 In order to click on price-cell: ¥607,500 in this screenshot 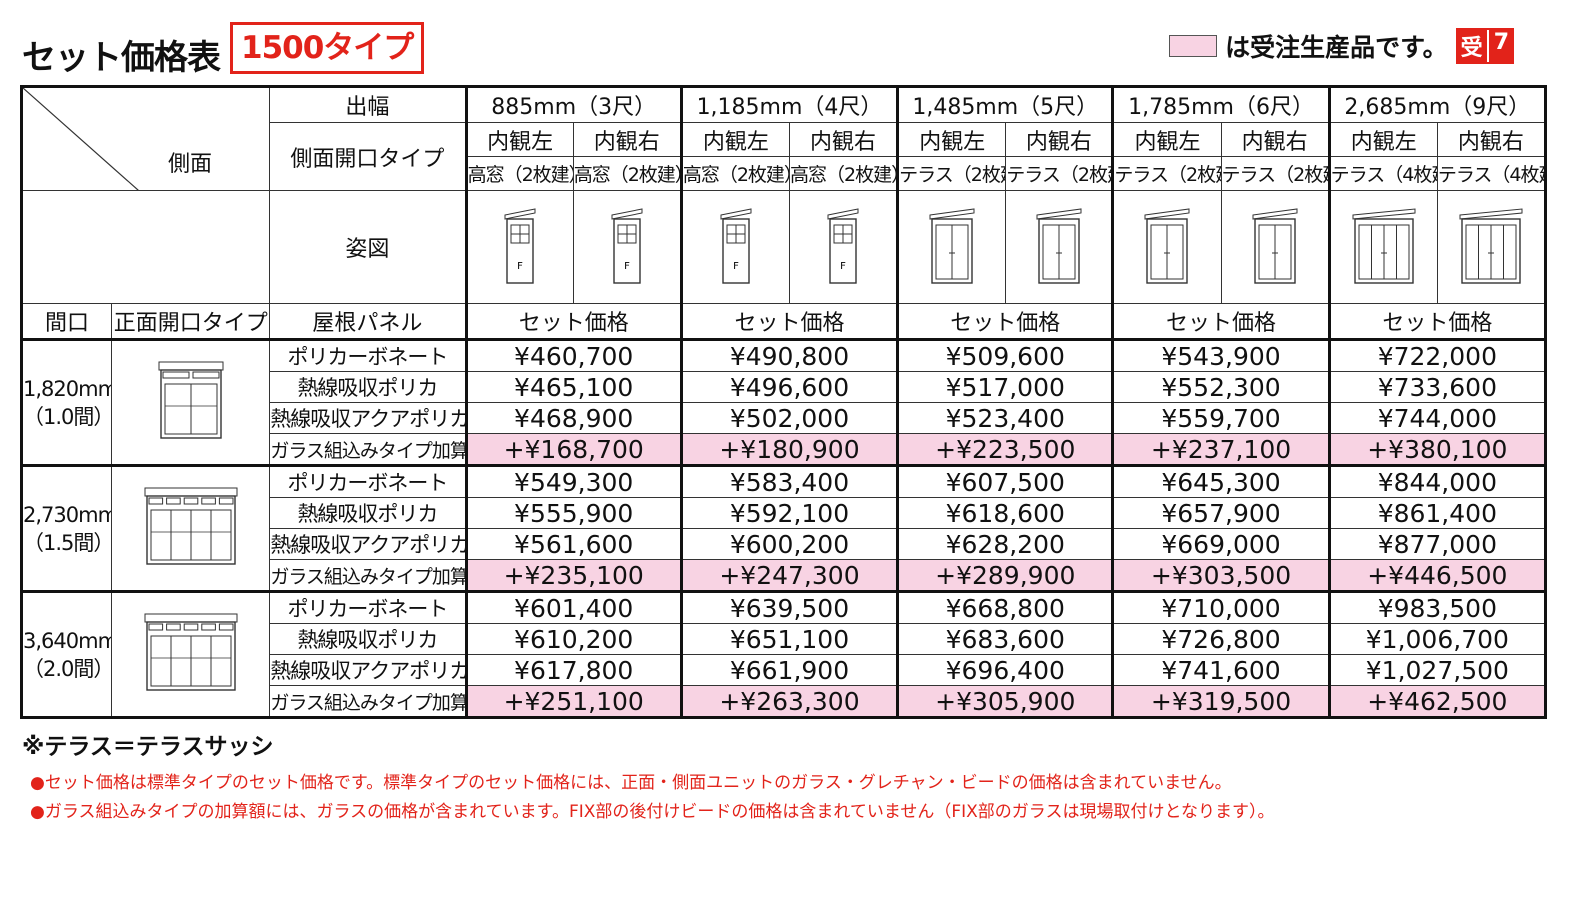, I will do `click(1005, 481)`.